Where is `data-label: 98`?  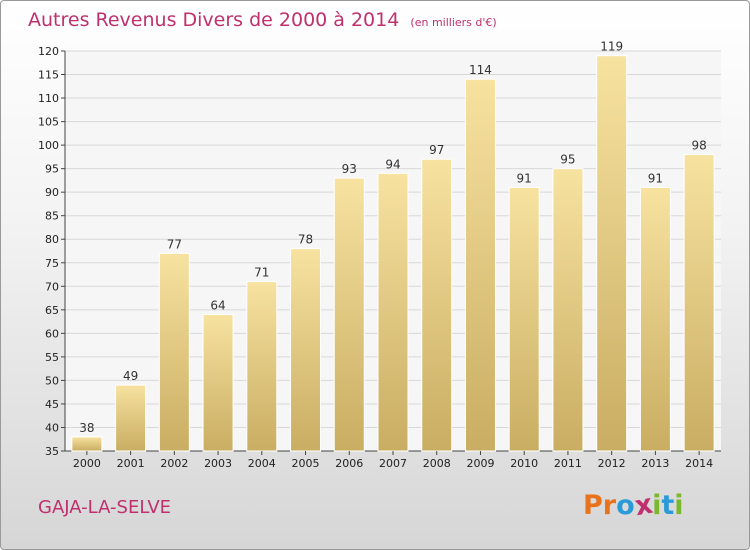
data-label: 98 is located at coordinates (698, 146).